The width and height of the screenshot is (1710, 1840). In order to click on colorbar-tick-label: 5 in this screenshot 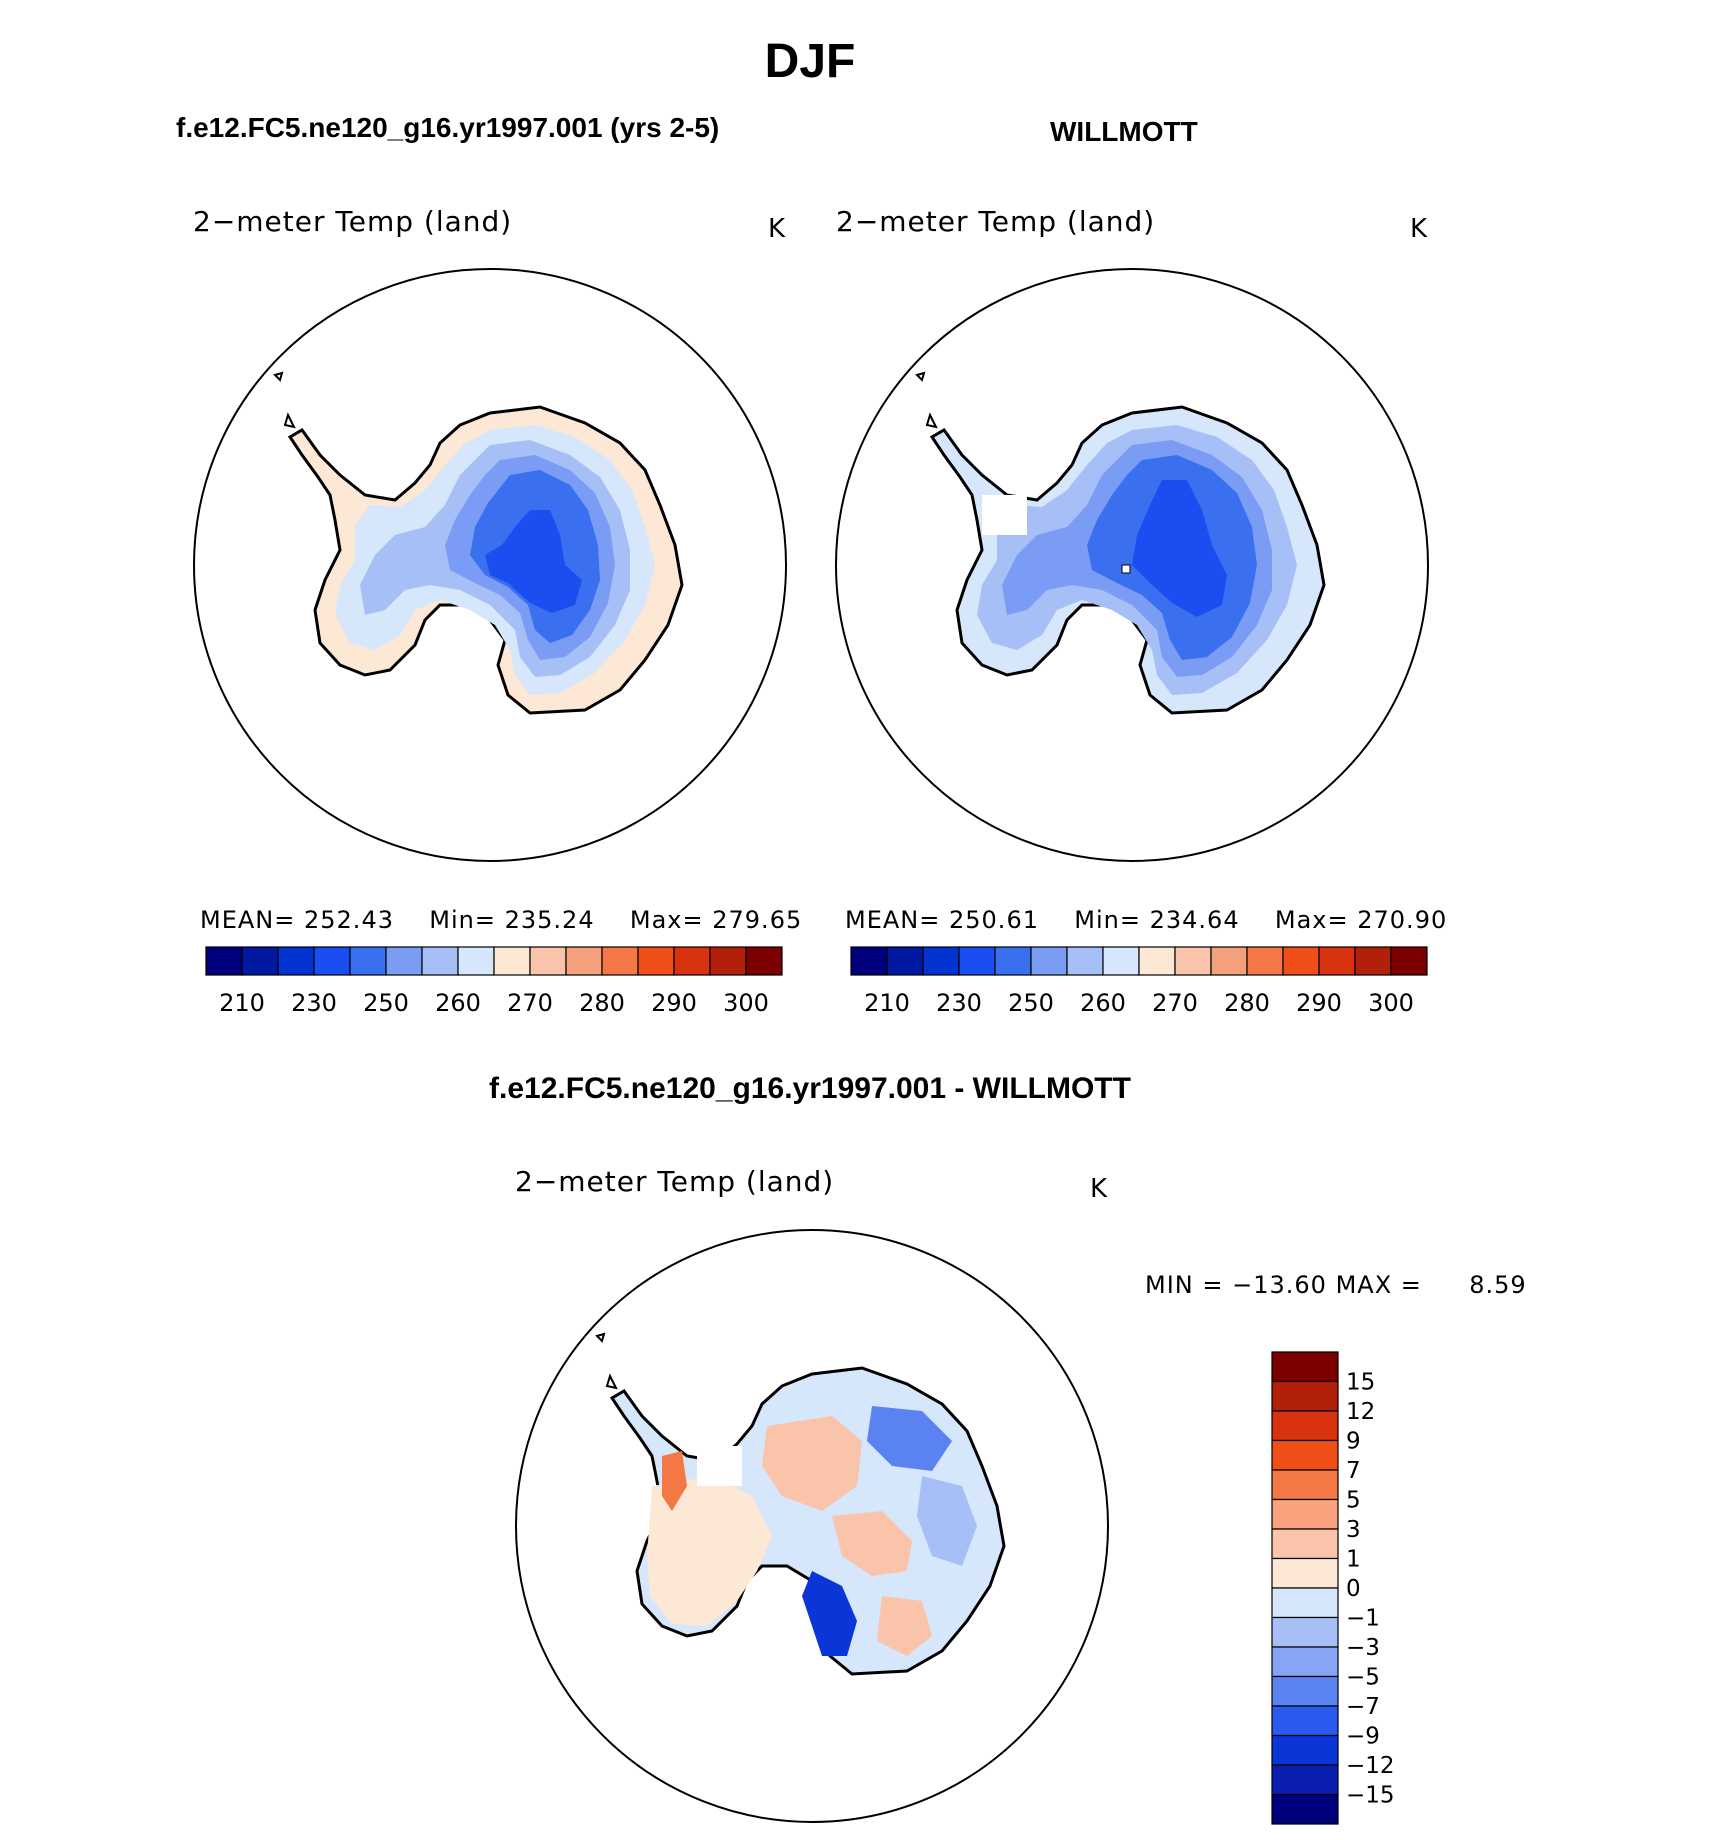, I will do `click(1353, 1501)`.